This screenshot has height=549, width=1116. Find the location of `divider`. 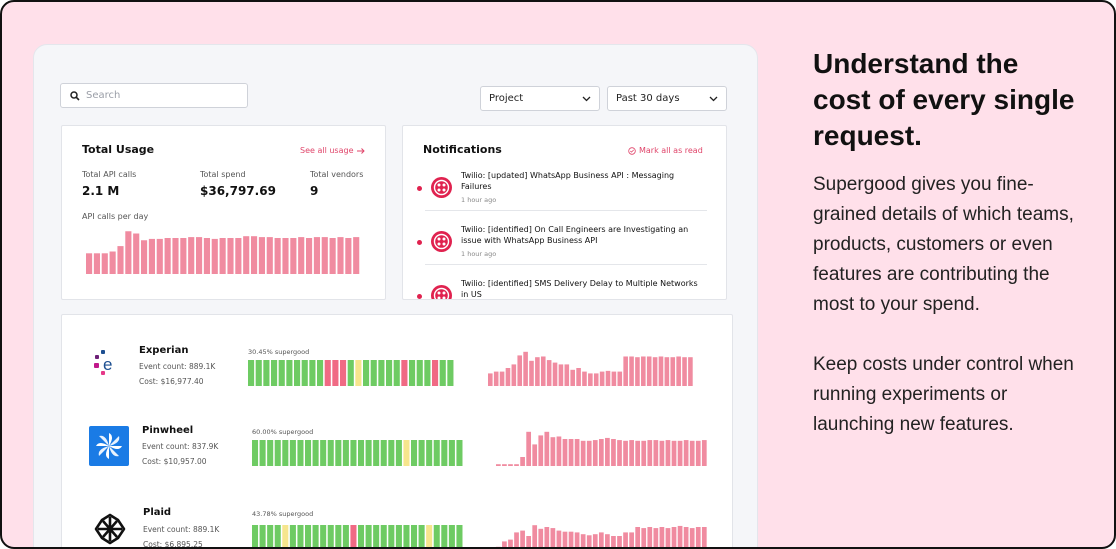

divider is located at coordinates (566, 264).